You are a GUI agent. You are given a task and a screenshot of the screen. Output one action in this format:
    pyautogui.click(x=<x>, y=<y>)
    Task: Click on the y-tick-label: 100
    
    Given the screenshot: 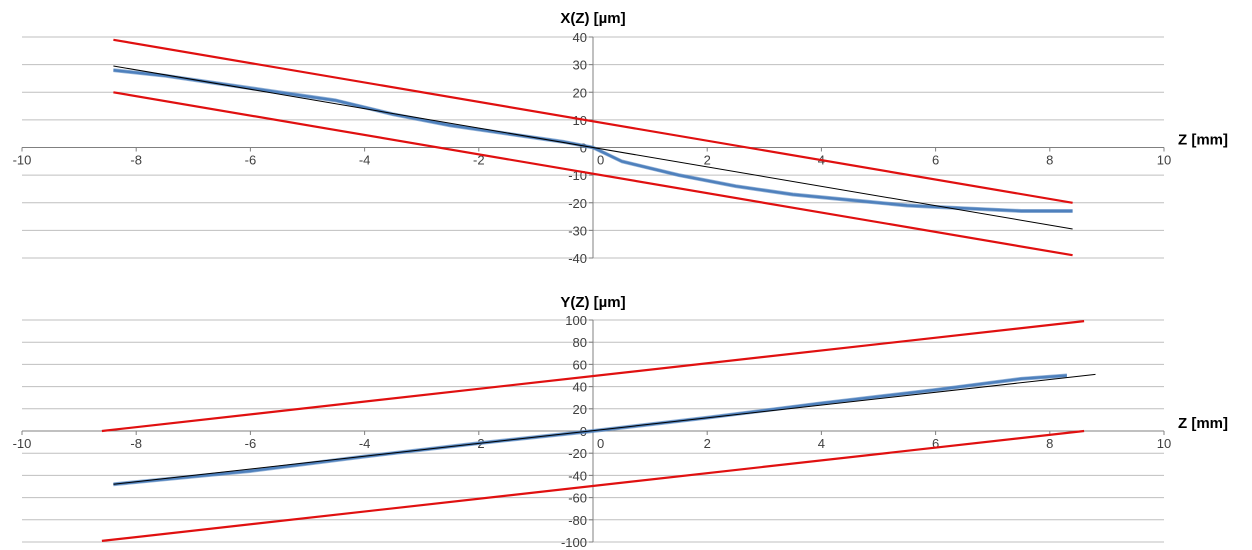 What is the action you would take?
    pyautogui.click(x=576, y=320)
    